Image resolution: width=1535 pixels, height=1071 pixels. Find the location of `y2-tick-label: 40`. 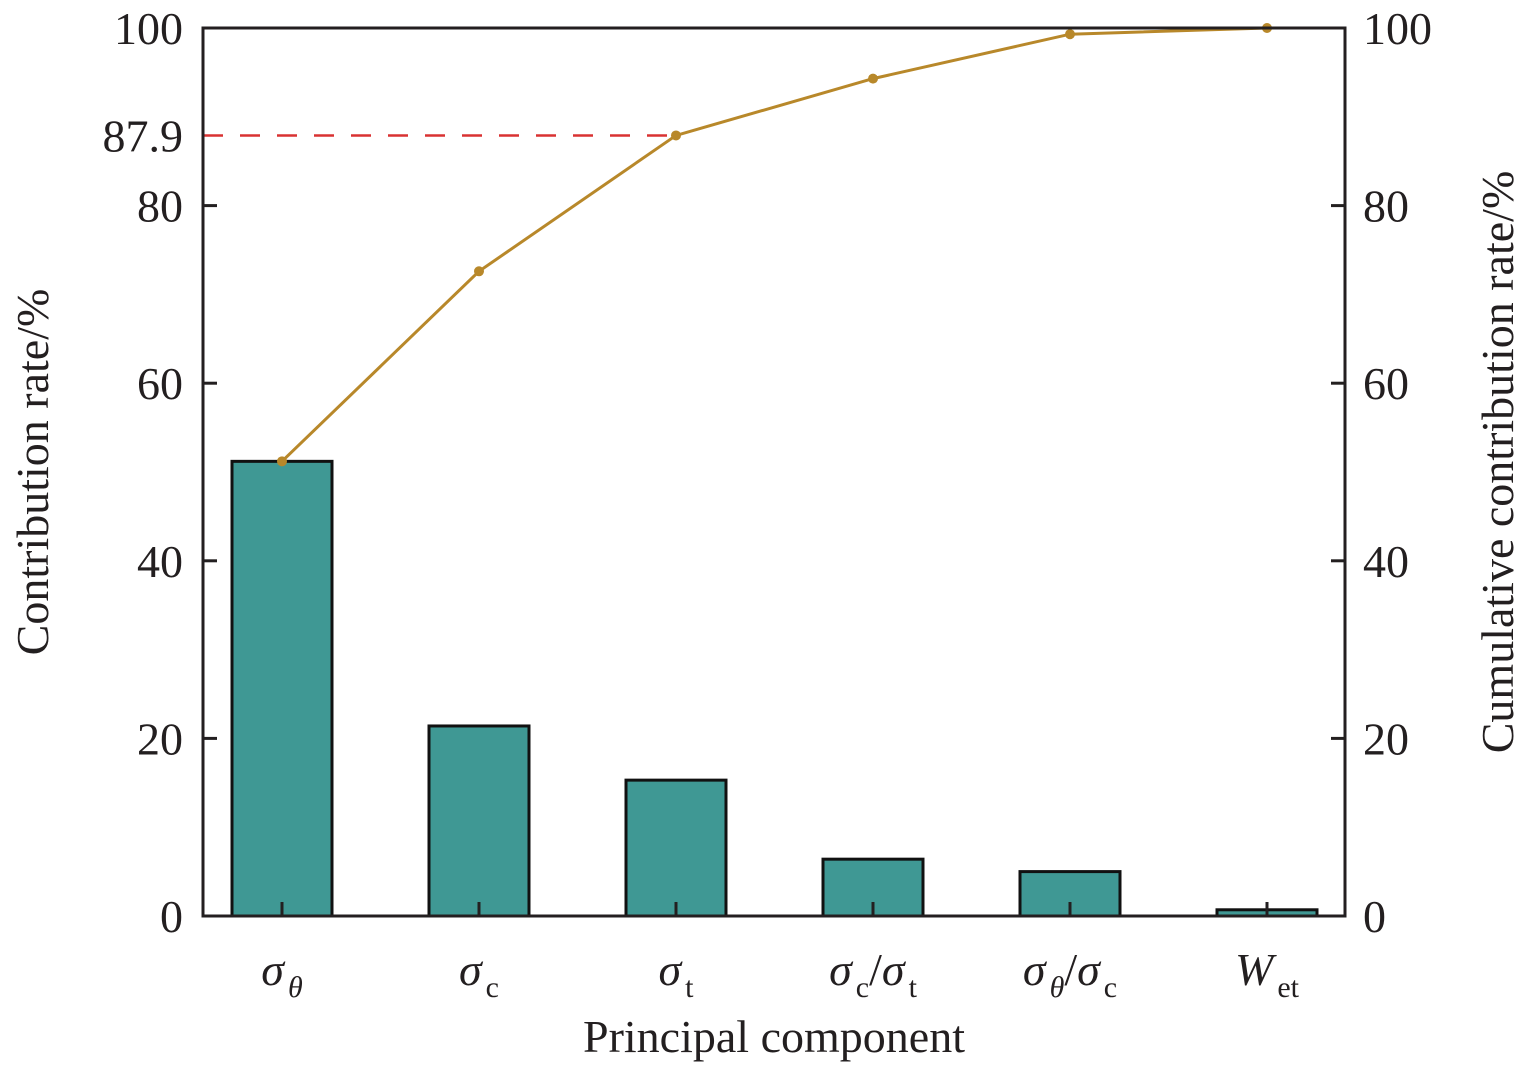

y2-tick-label: 40 is located at coordinates (1386, 561).